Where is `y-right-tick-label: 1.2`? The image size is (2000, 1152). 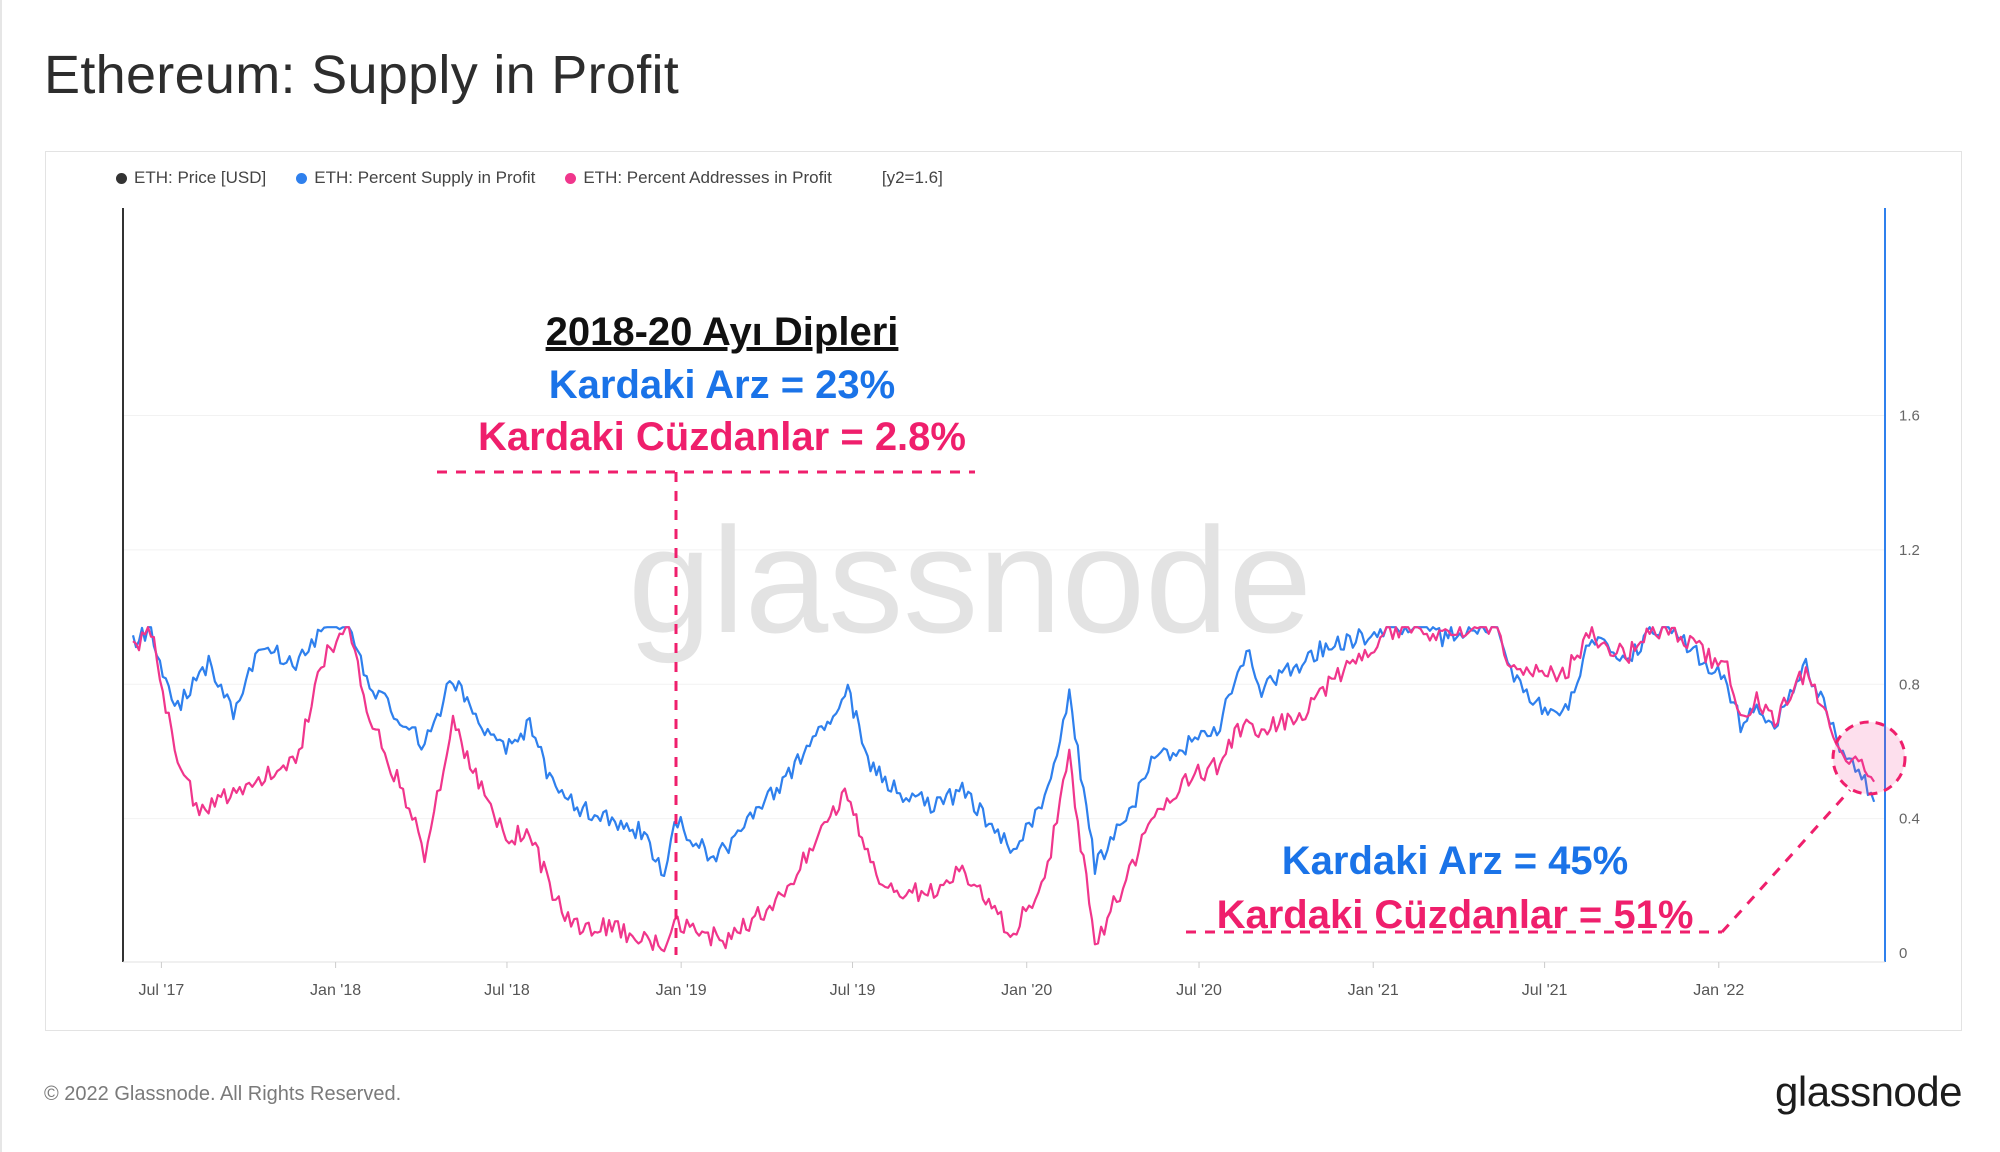 y-right-tick-label: 1.2 is located at coordinates (1909, 550).